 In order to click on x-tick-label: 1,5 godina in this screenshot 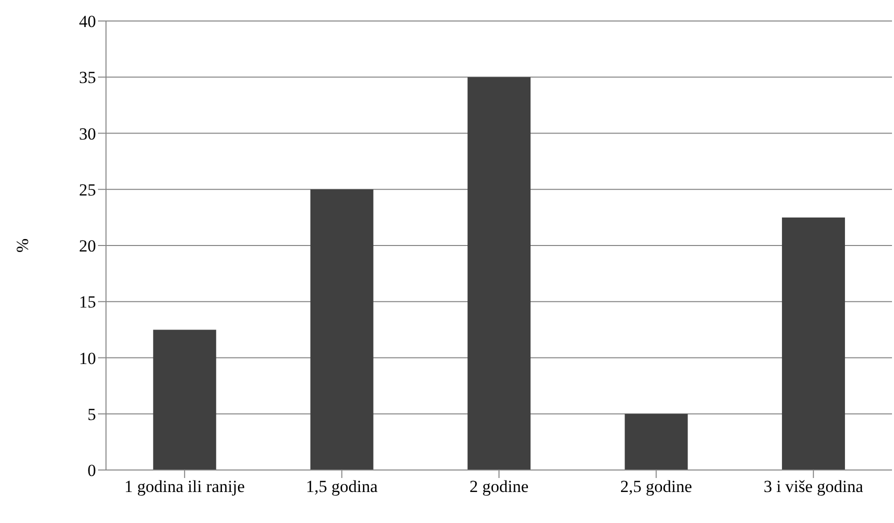, I will do `click(342, 486)`.